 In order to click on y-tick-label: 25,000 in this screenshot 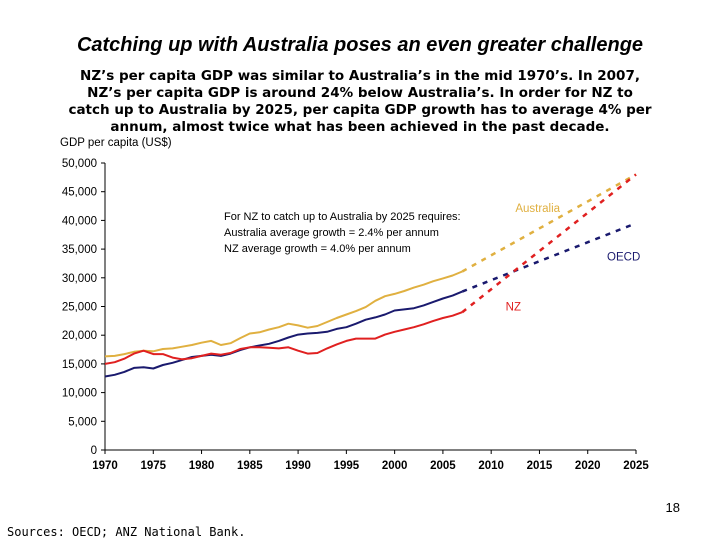, I will do `click(79, 308)`.